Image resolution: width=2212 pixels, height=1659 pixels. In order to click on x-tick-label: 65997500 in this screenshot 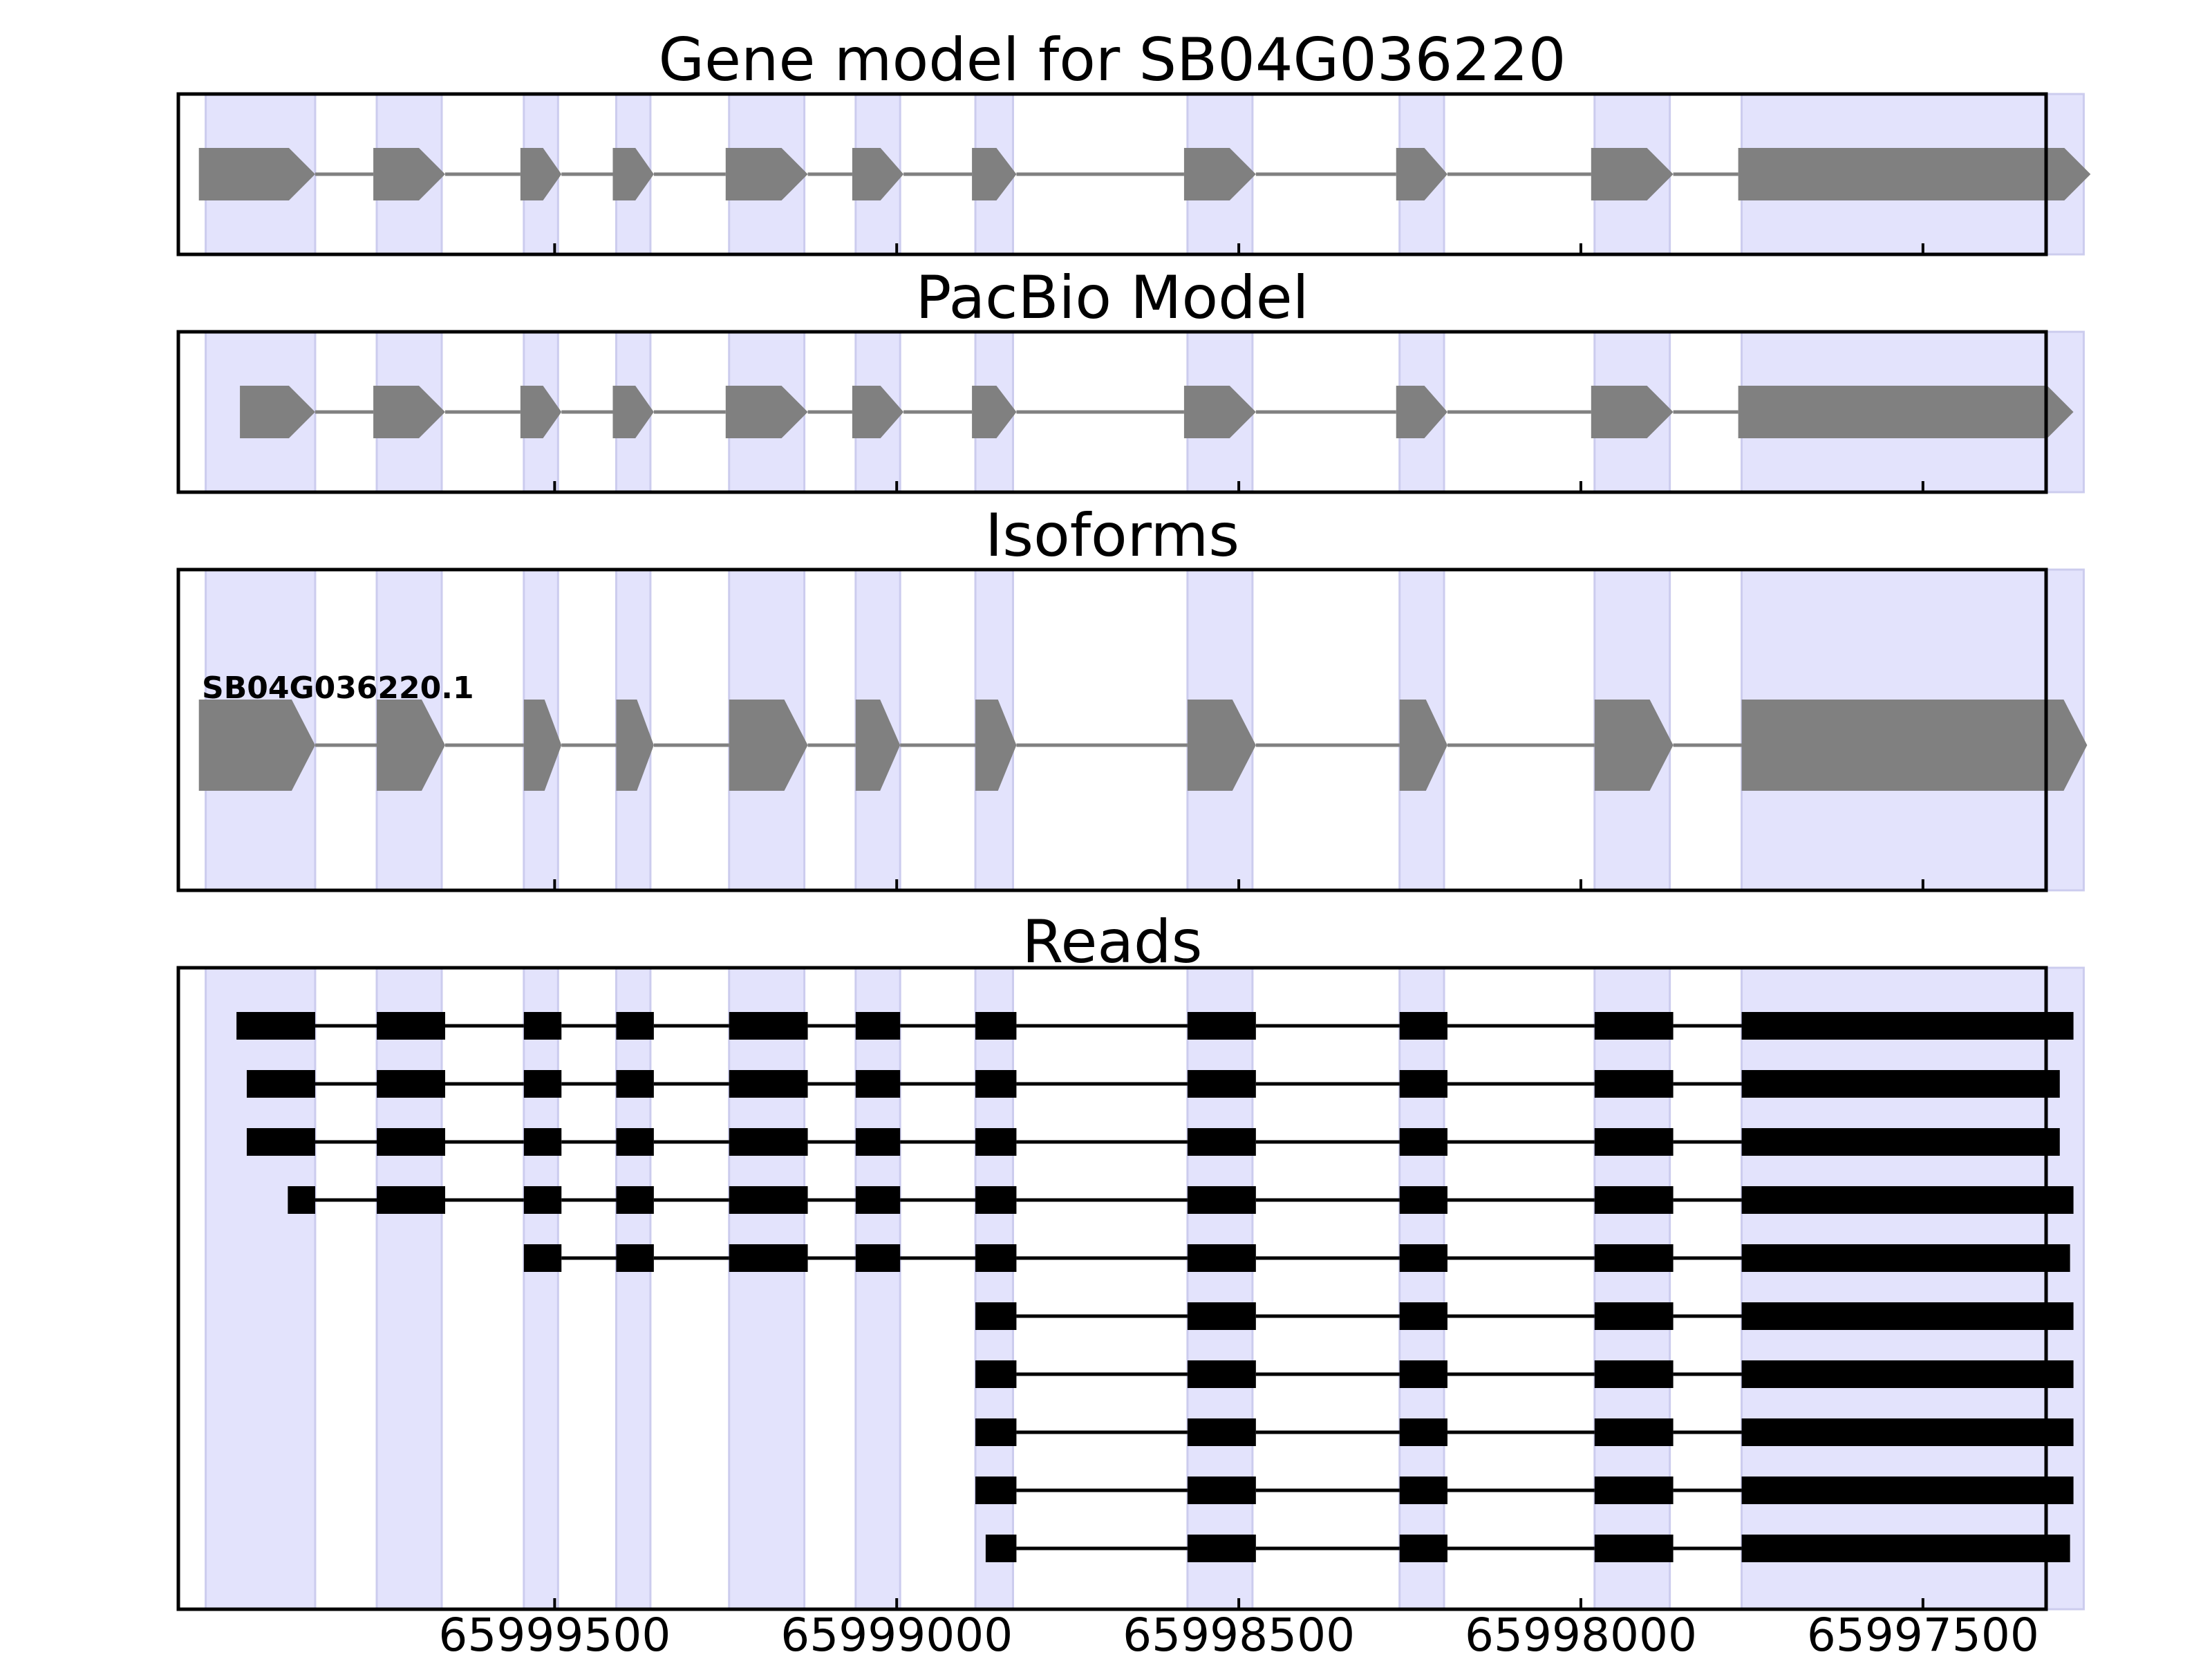, I will do `click(1923, 1634)`.